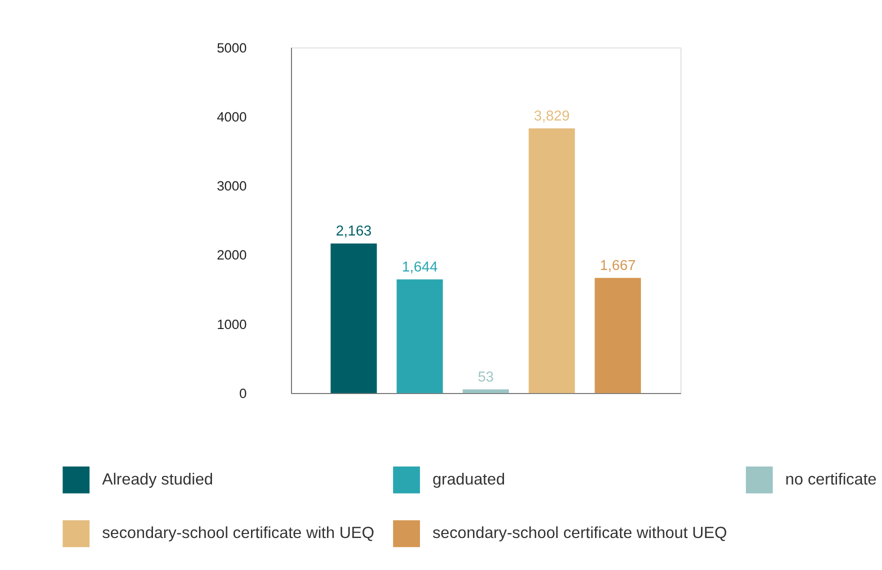  What do you see at coordinates (231, 48) in the screenshot?
I see `y-tick-label: 5000` at bounding box center [231, 48].